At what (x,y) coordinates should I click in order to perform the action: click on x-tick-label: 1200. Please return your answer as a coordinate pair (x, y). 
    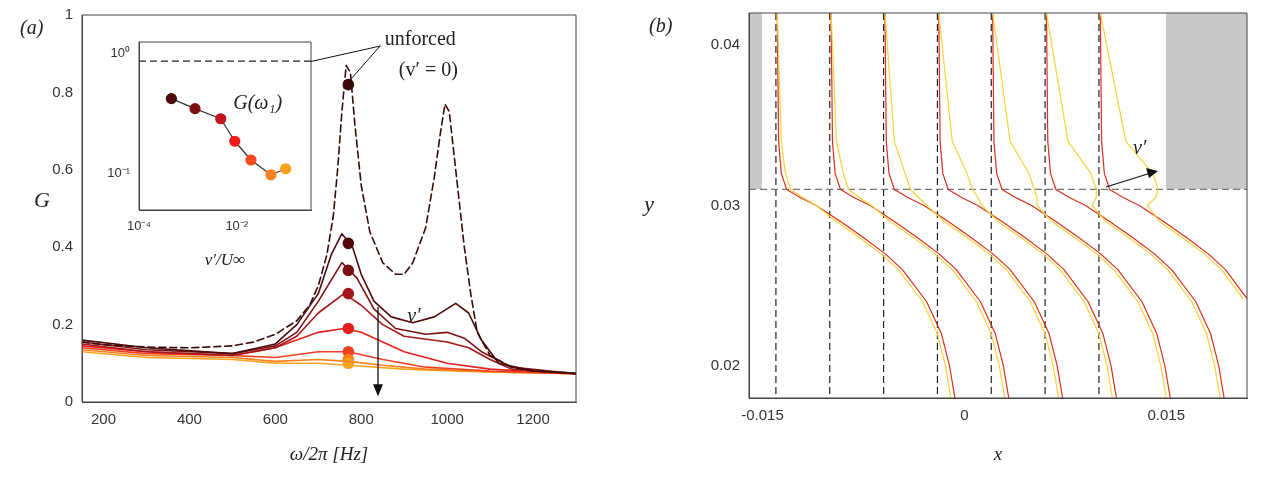
    Looking at the image, I should click on (533, 419).